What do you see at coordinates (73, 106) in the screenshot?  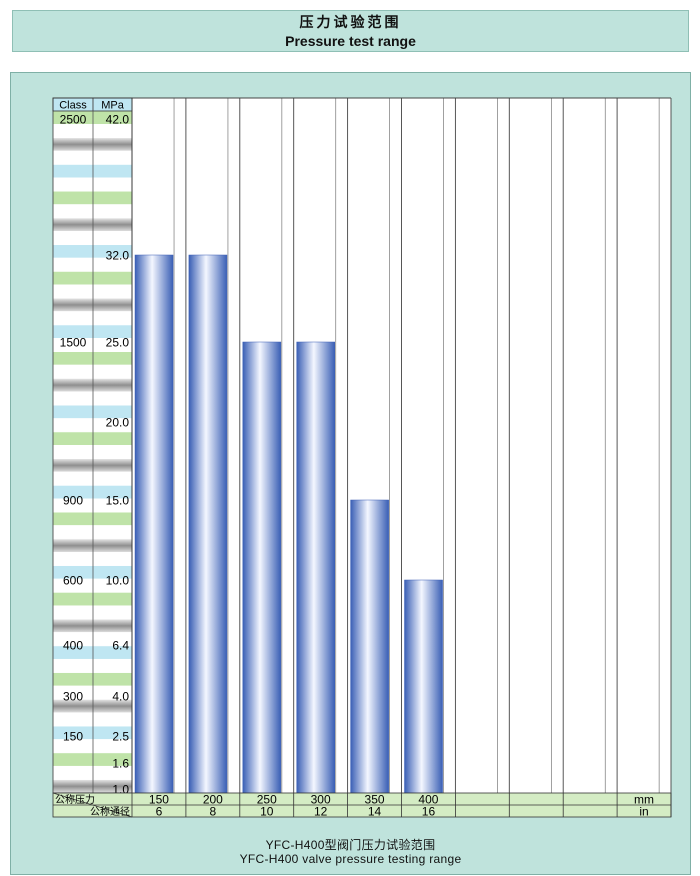 I see `class-header-label: Class` at bounding box center [73, 106].